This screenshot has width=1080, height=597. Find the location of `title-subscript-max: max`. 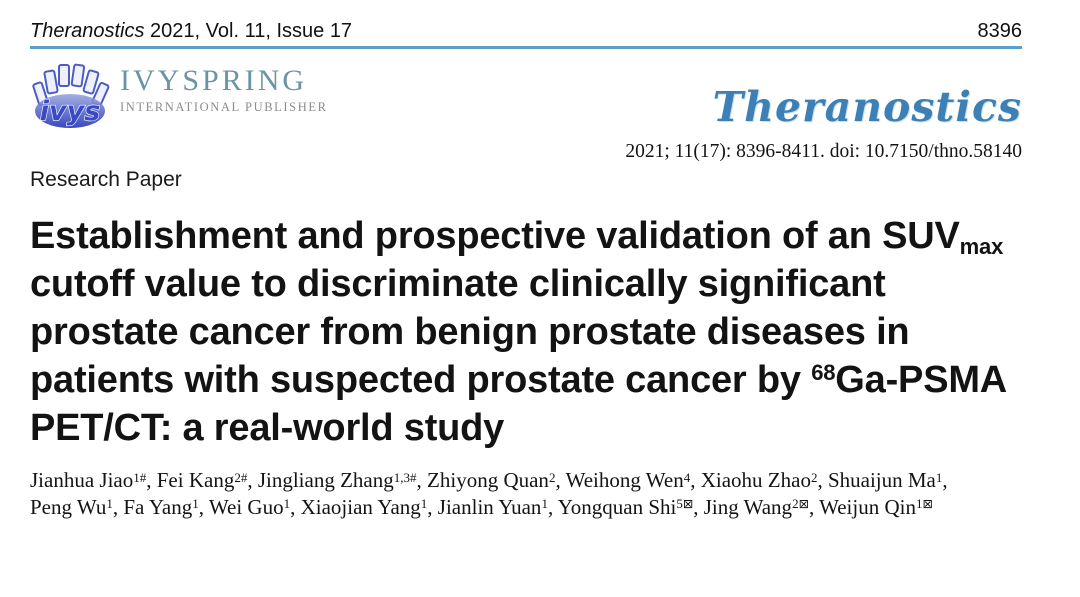

title-subscript-max: max is located at coordinates (981, 247).